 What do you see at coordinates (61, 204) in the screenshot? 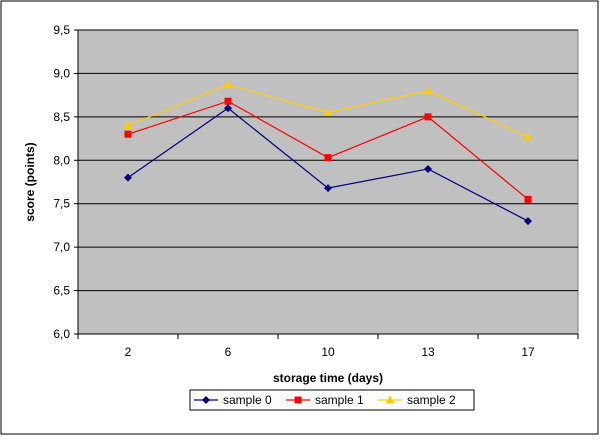
I see `y-tick-label: 7,5` at bounding box center [61, 204].